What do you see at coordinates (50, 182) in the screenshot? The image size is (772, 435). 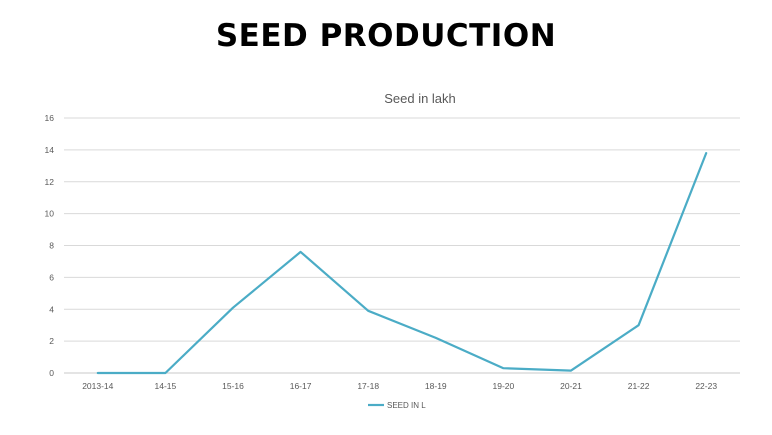 I see `y-tick-label: 12` at bounding box center [50, 182].